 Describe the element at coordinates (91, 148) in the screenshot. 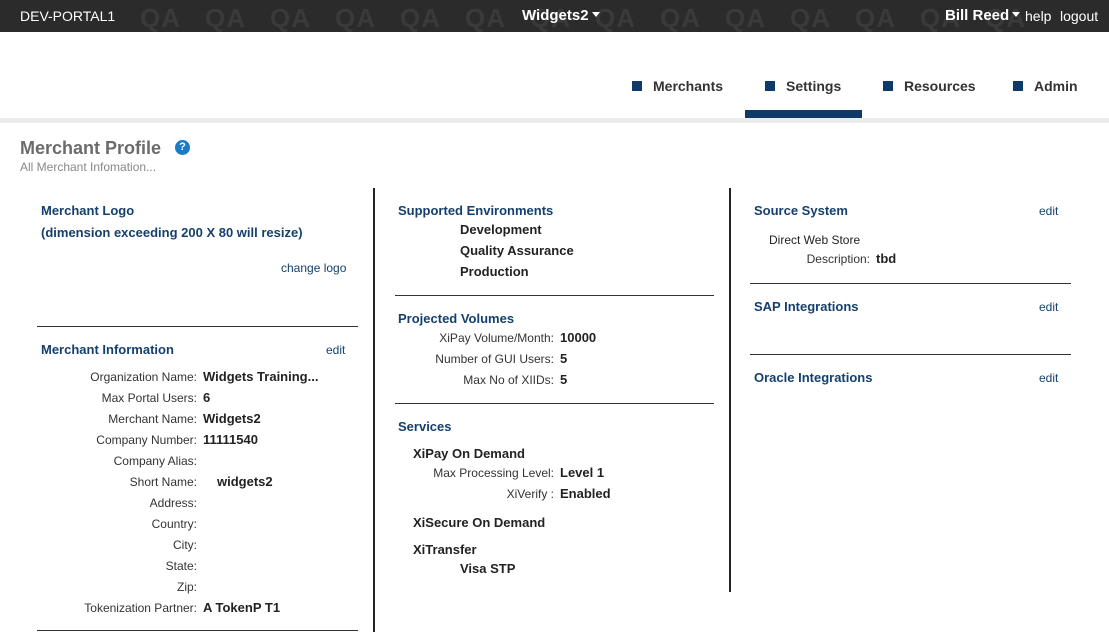

I see `page-title: Merchant Profile` at that location.